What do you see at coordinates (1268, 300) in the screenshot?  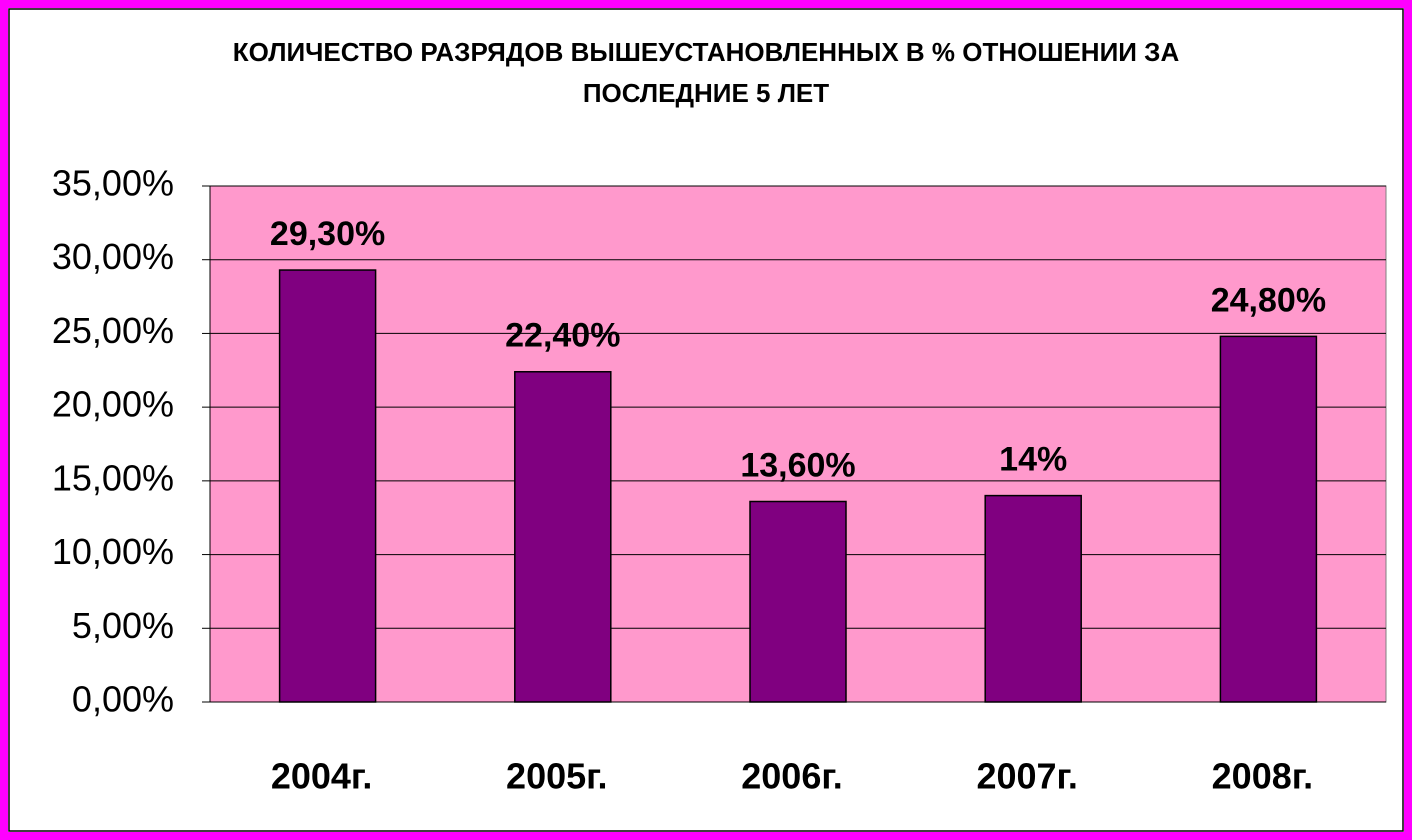 I see `value-label: 24,80%` at bounding box center [1268, 300].